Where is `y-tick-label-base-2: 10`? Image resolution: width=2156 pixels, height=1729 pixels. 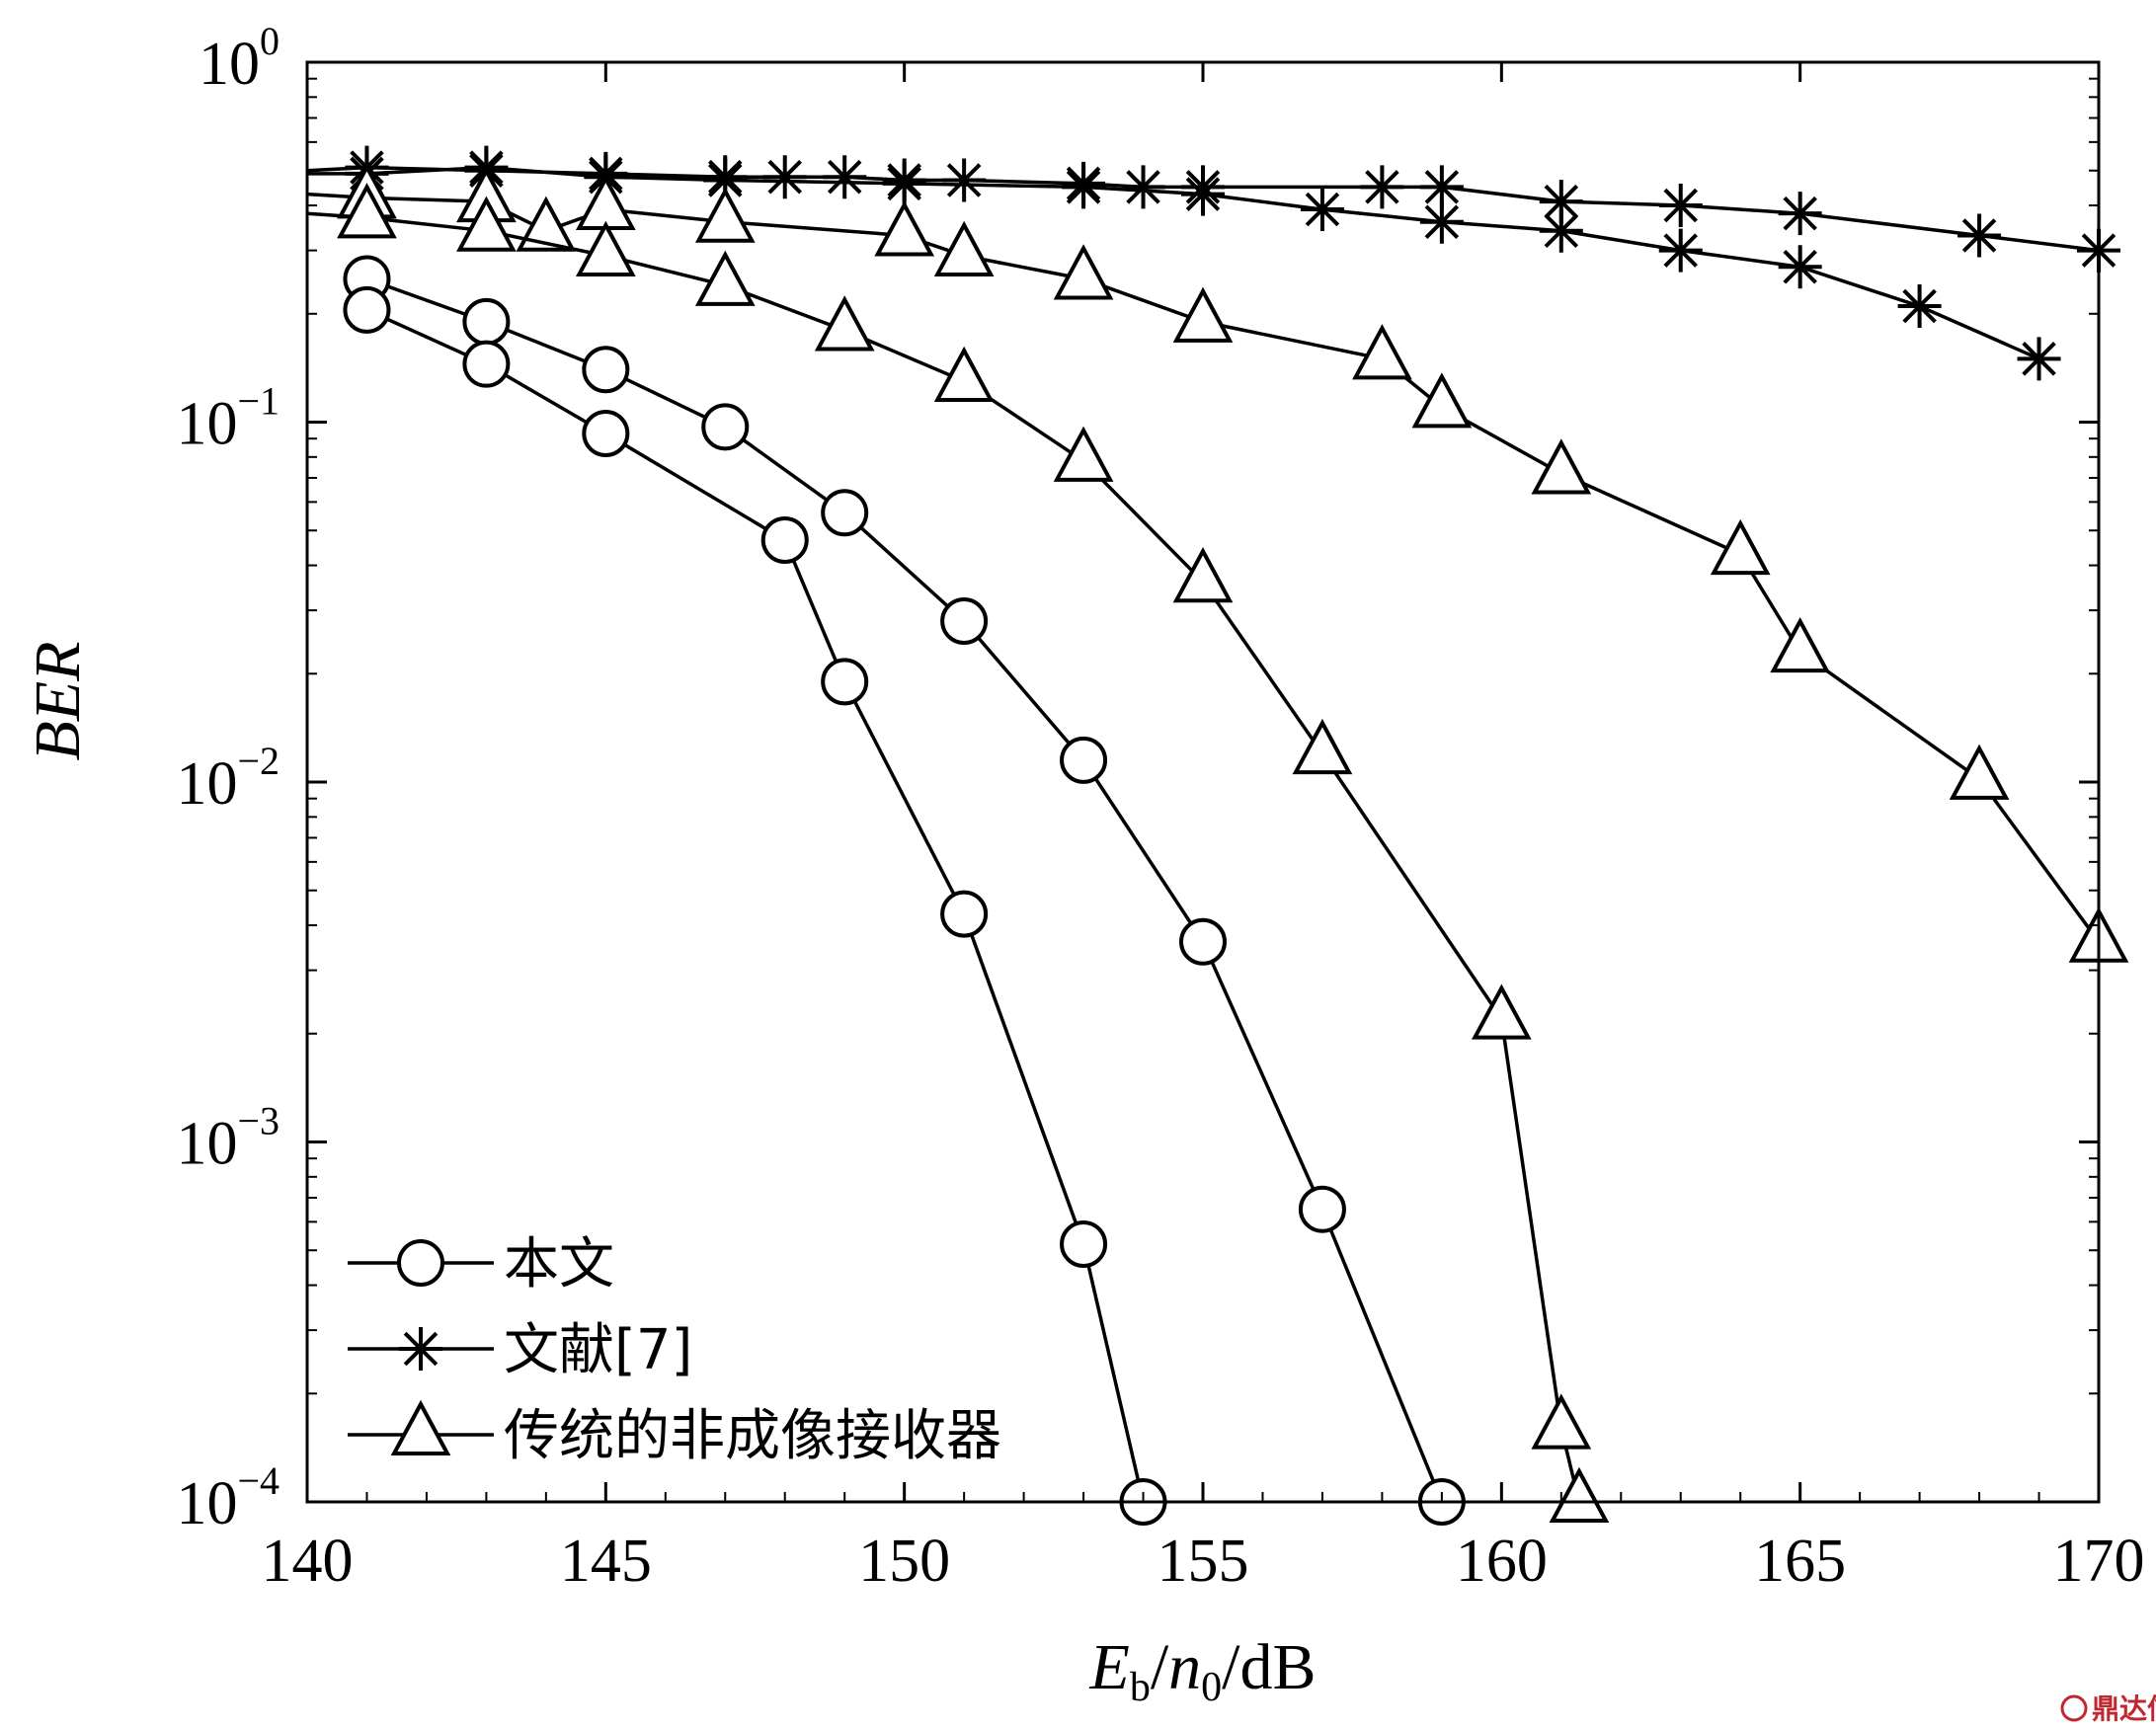
y-tick-label-base-2: 10 is located at coordinates (207, 784).